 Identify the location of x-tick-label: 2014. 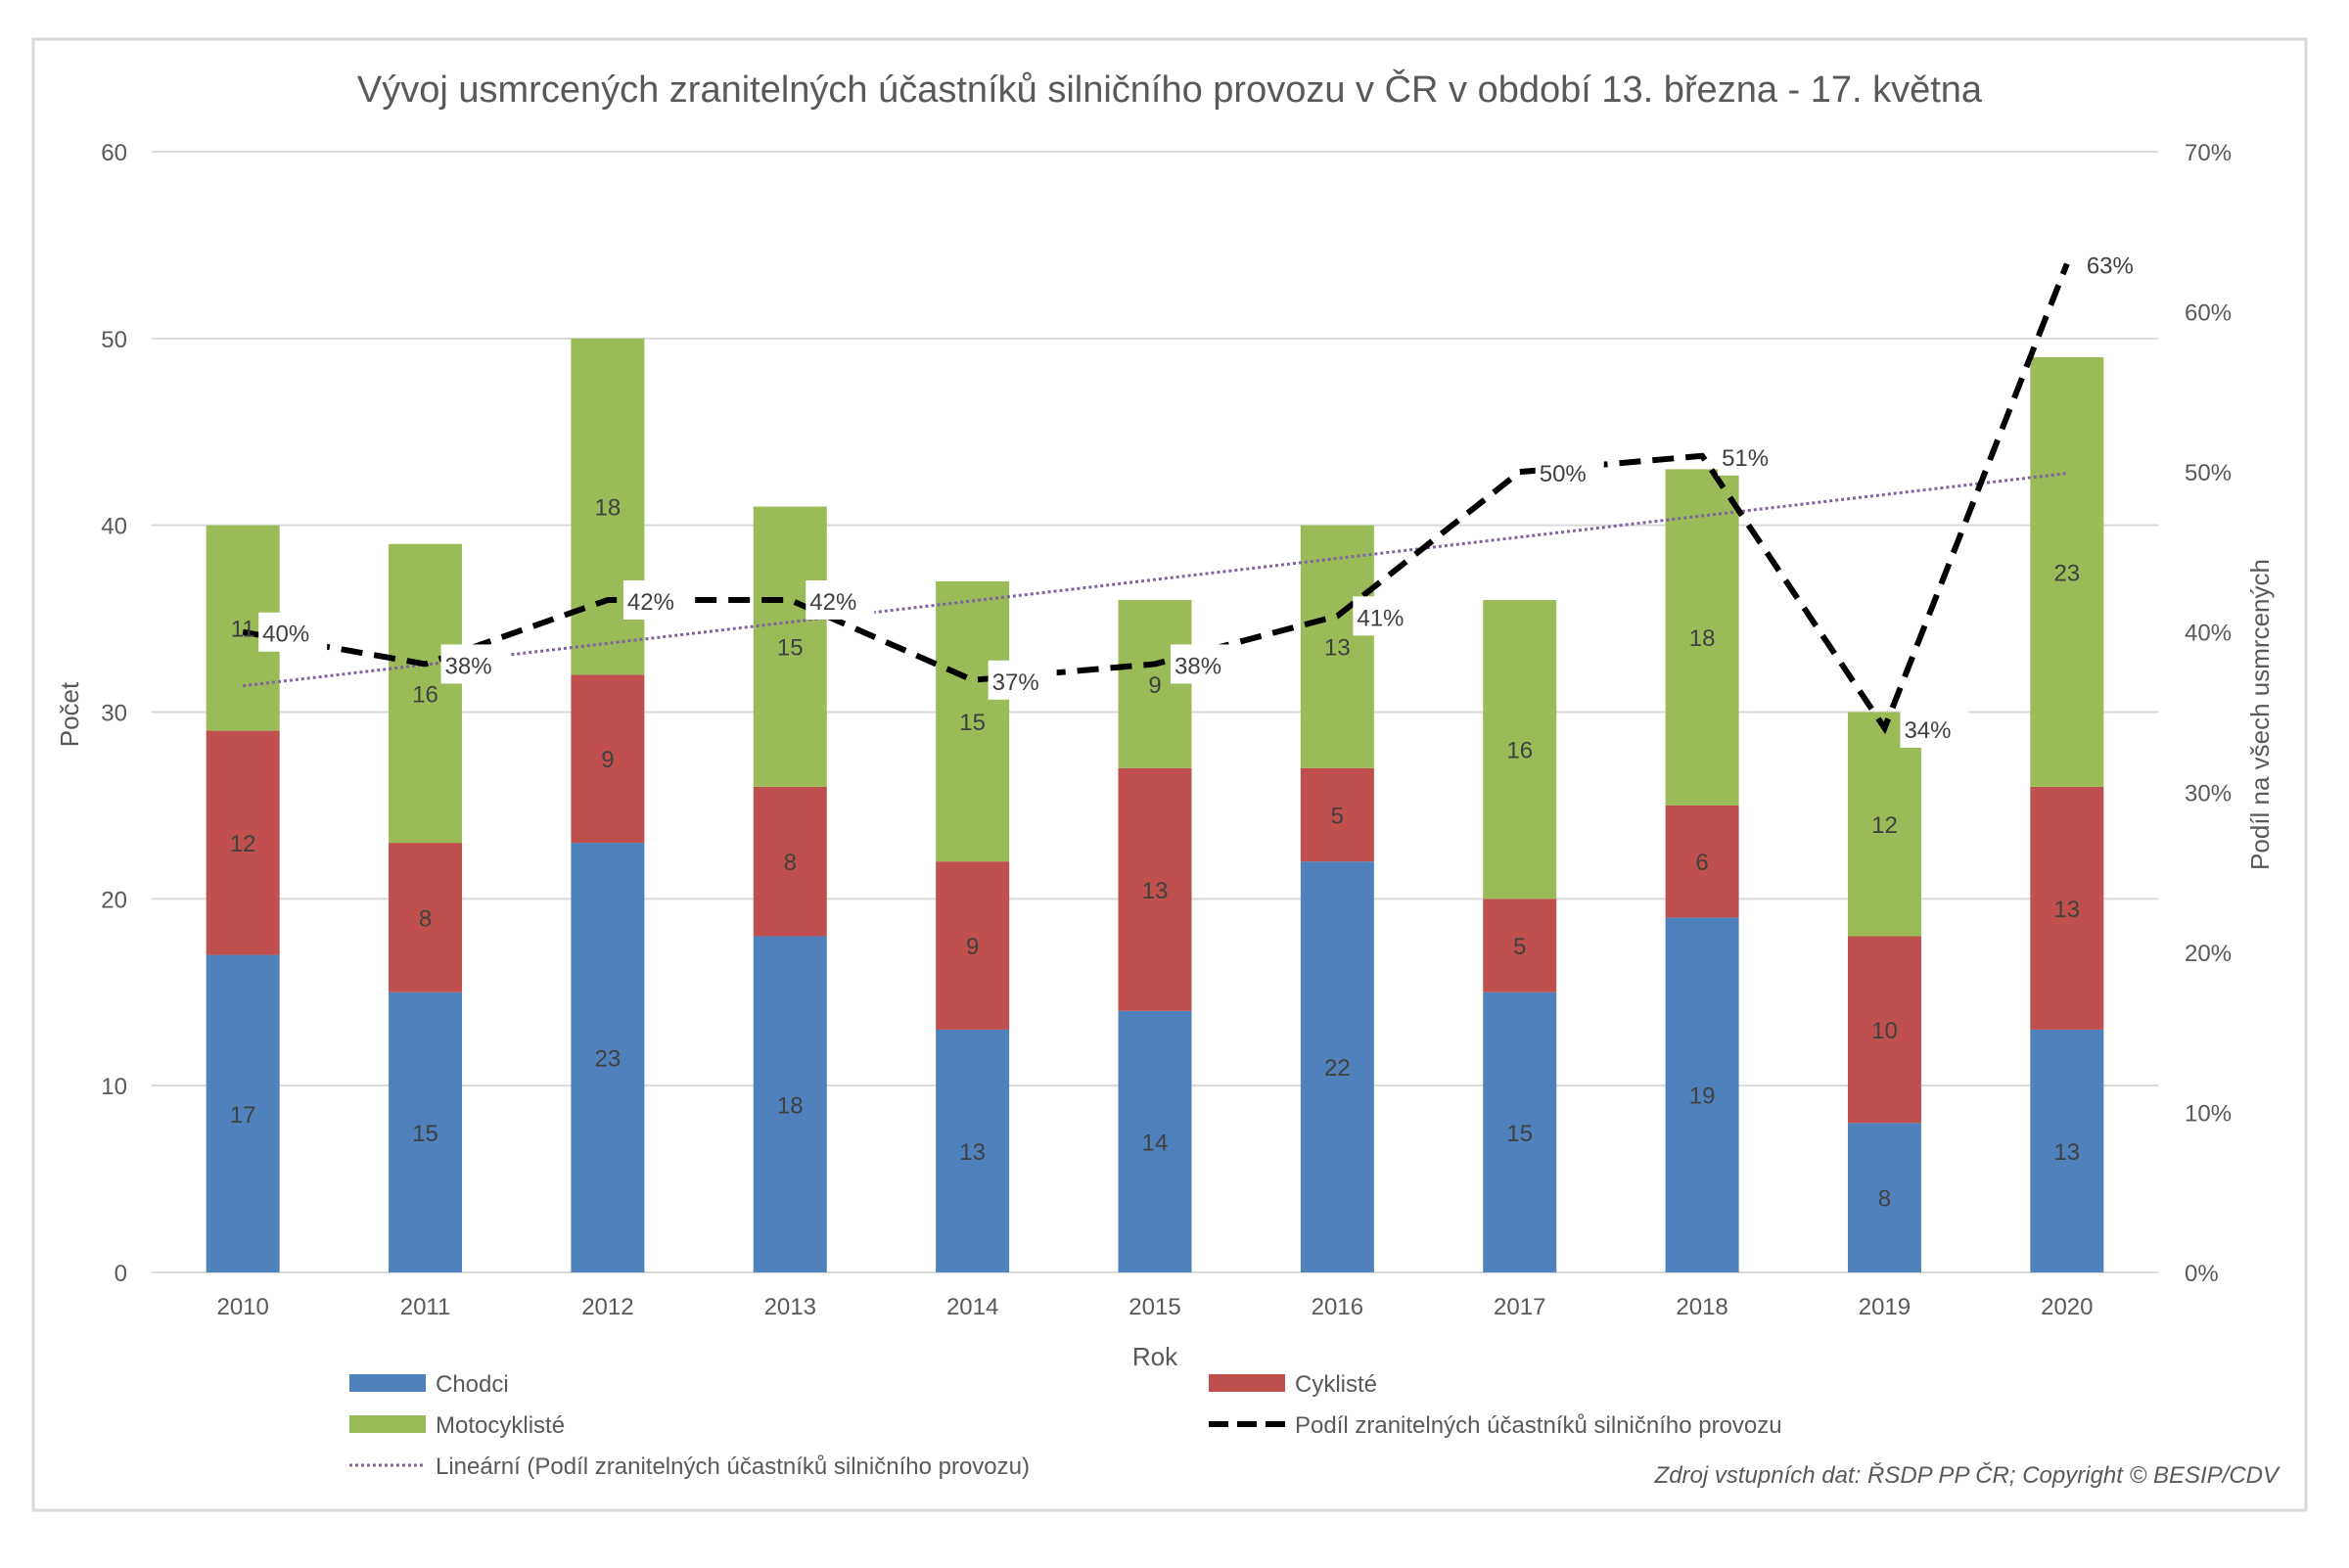
(972, 1307).